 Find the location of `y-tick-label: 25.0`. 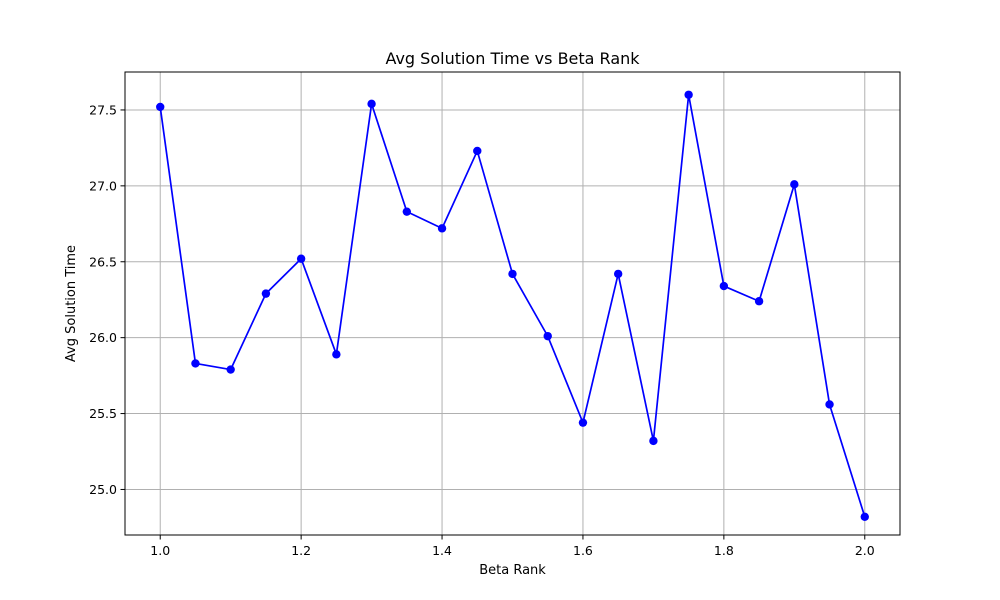

y-tick-label: 25.0 is located at coordinates (103, 489).